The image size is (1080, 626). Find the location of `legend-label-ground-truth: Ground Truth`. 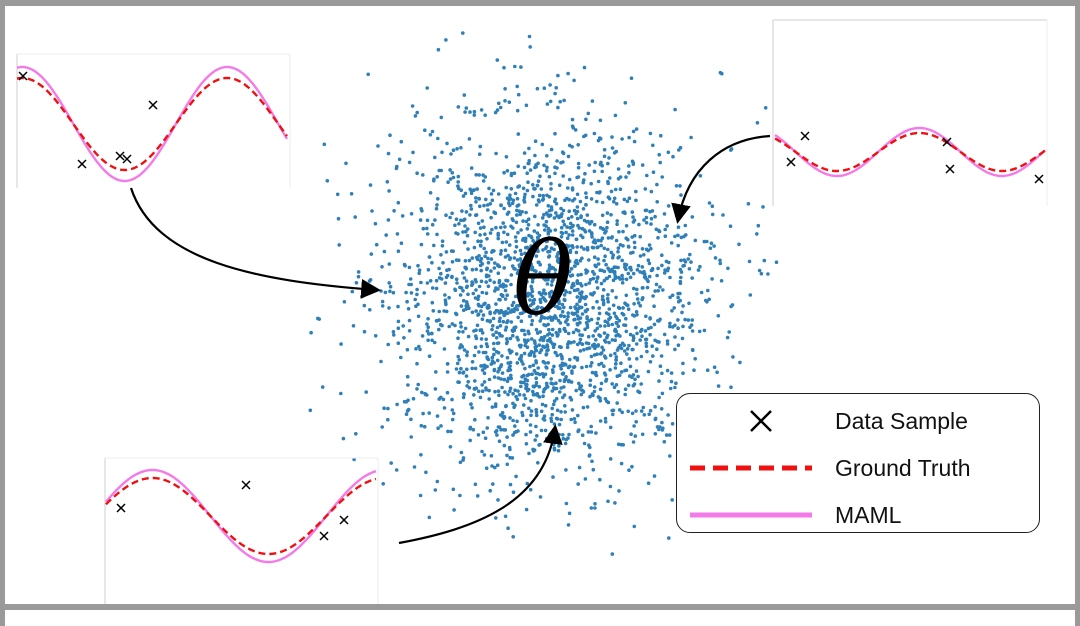

legend-label-ground-truth: Ground Truth is located at coordinates (903, 468).